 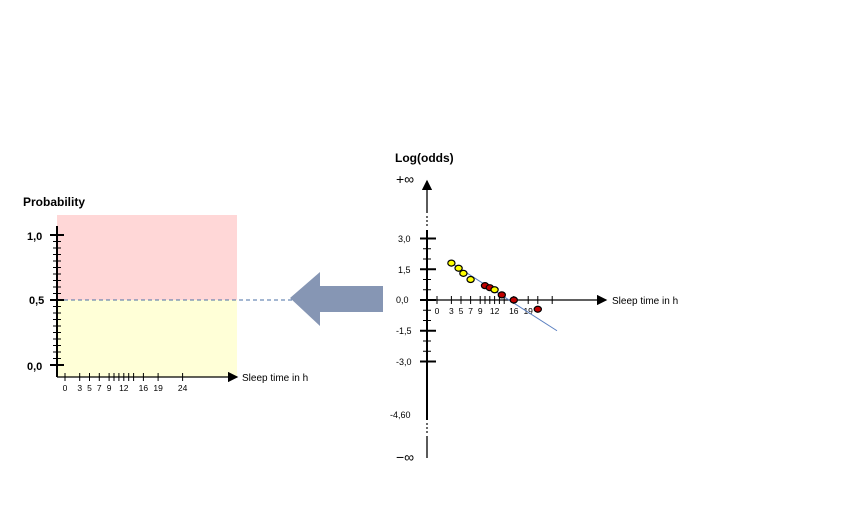 What do you see at coordinates (99, 388) in the screenshot?
I see `prob-x-tick-label: 7` at bounding box center [99, 388].